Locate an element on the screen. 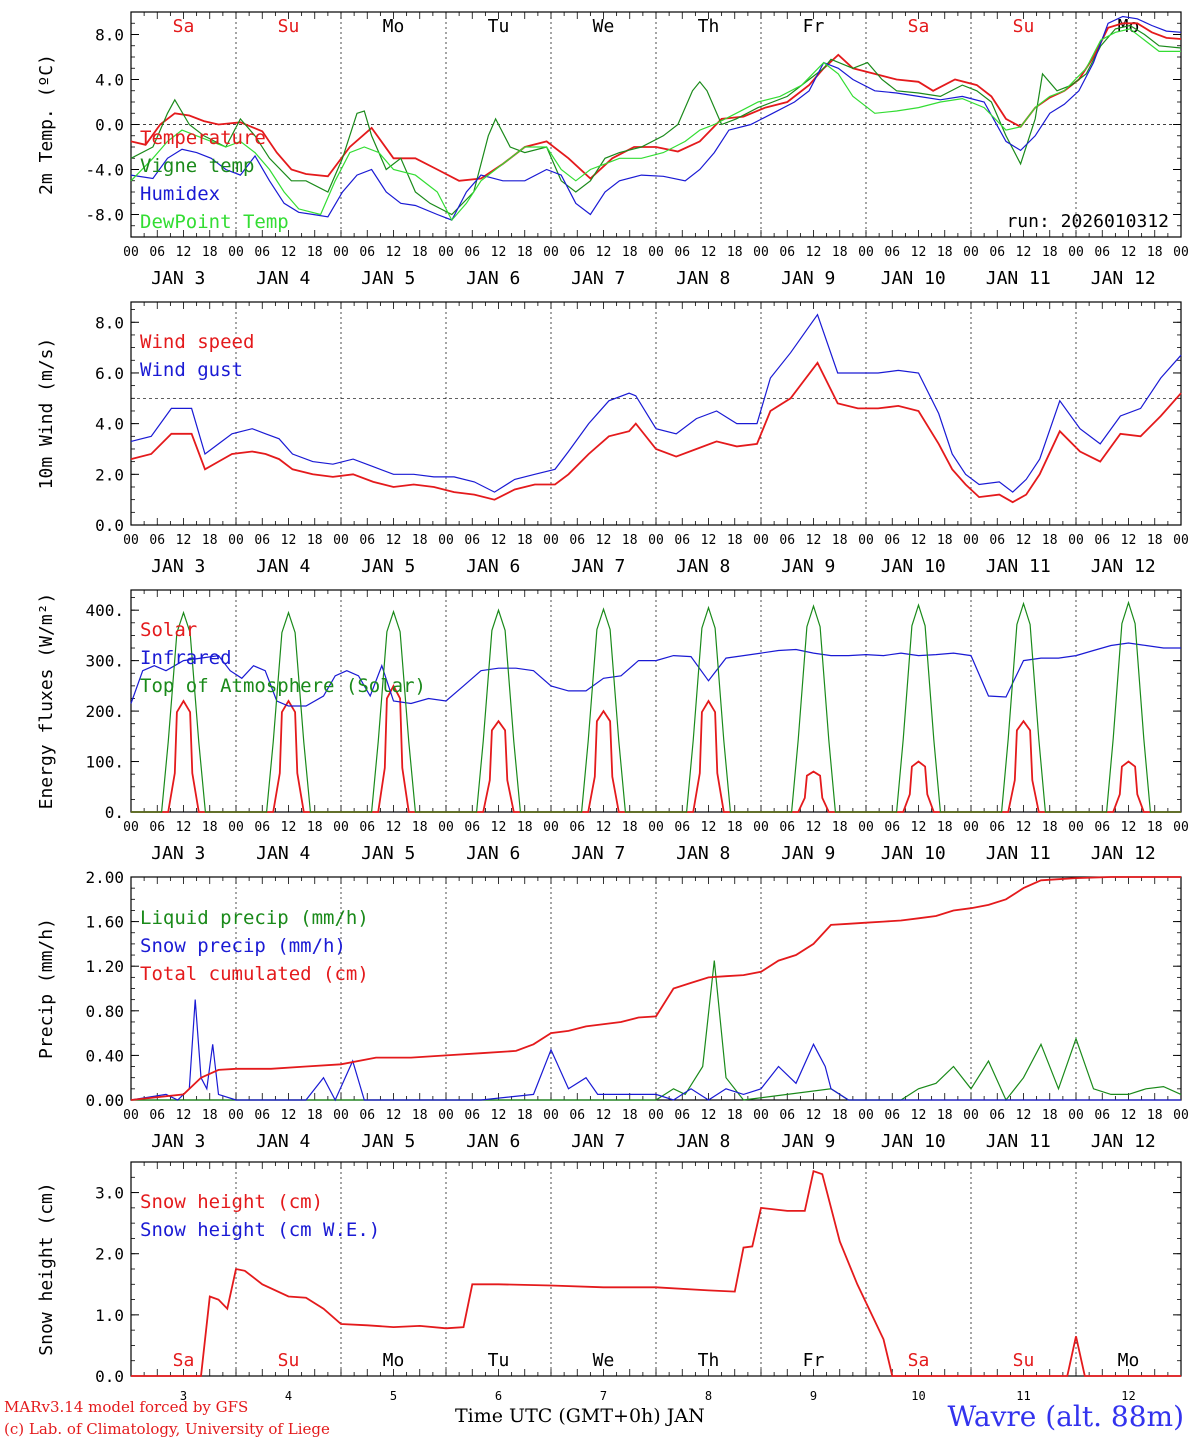 The width and height of the screenshot is (1194, 1440). y-tick-label: 0.0 is located at coordinates (109, 1376).